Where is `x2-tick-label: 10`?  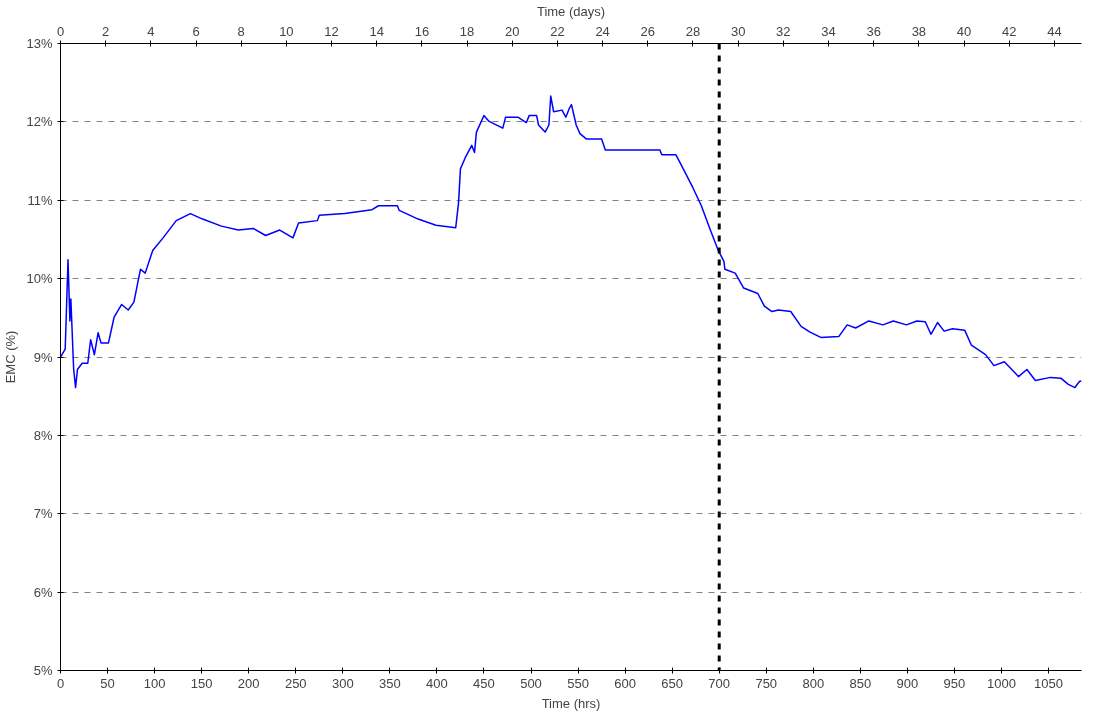 x2-tick-label: 10 is located at coordinates (286, 31).